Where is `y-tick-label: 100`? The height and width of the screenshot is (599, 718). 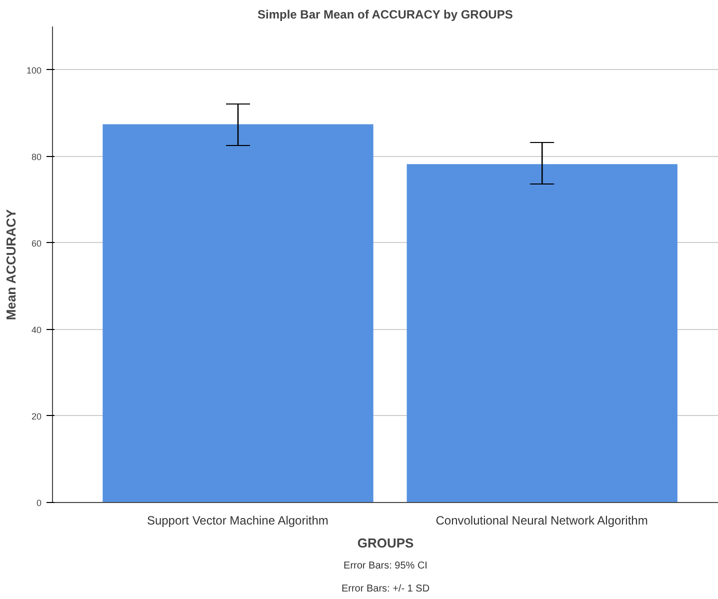 y-tick-label: 100 is located at coordinates (34, 70).